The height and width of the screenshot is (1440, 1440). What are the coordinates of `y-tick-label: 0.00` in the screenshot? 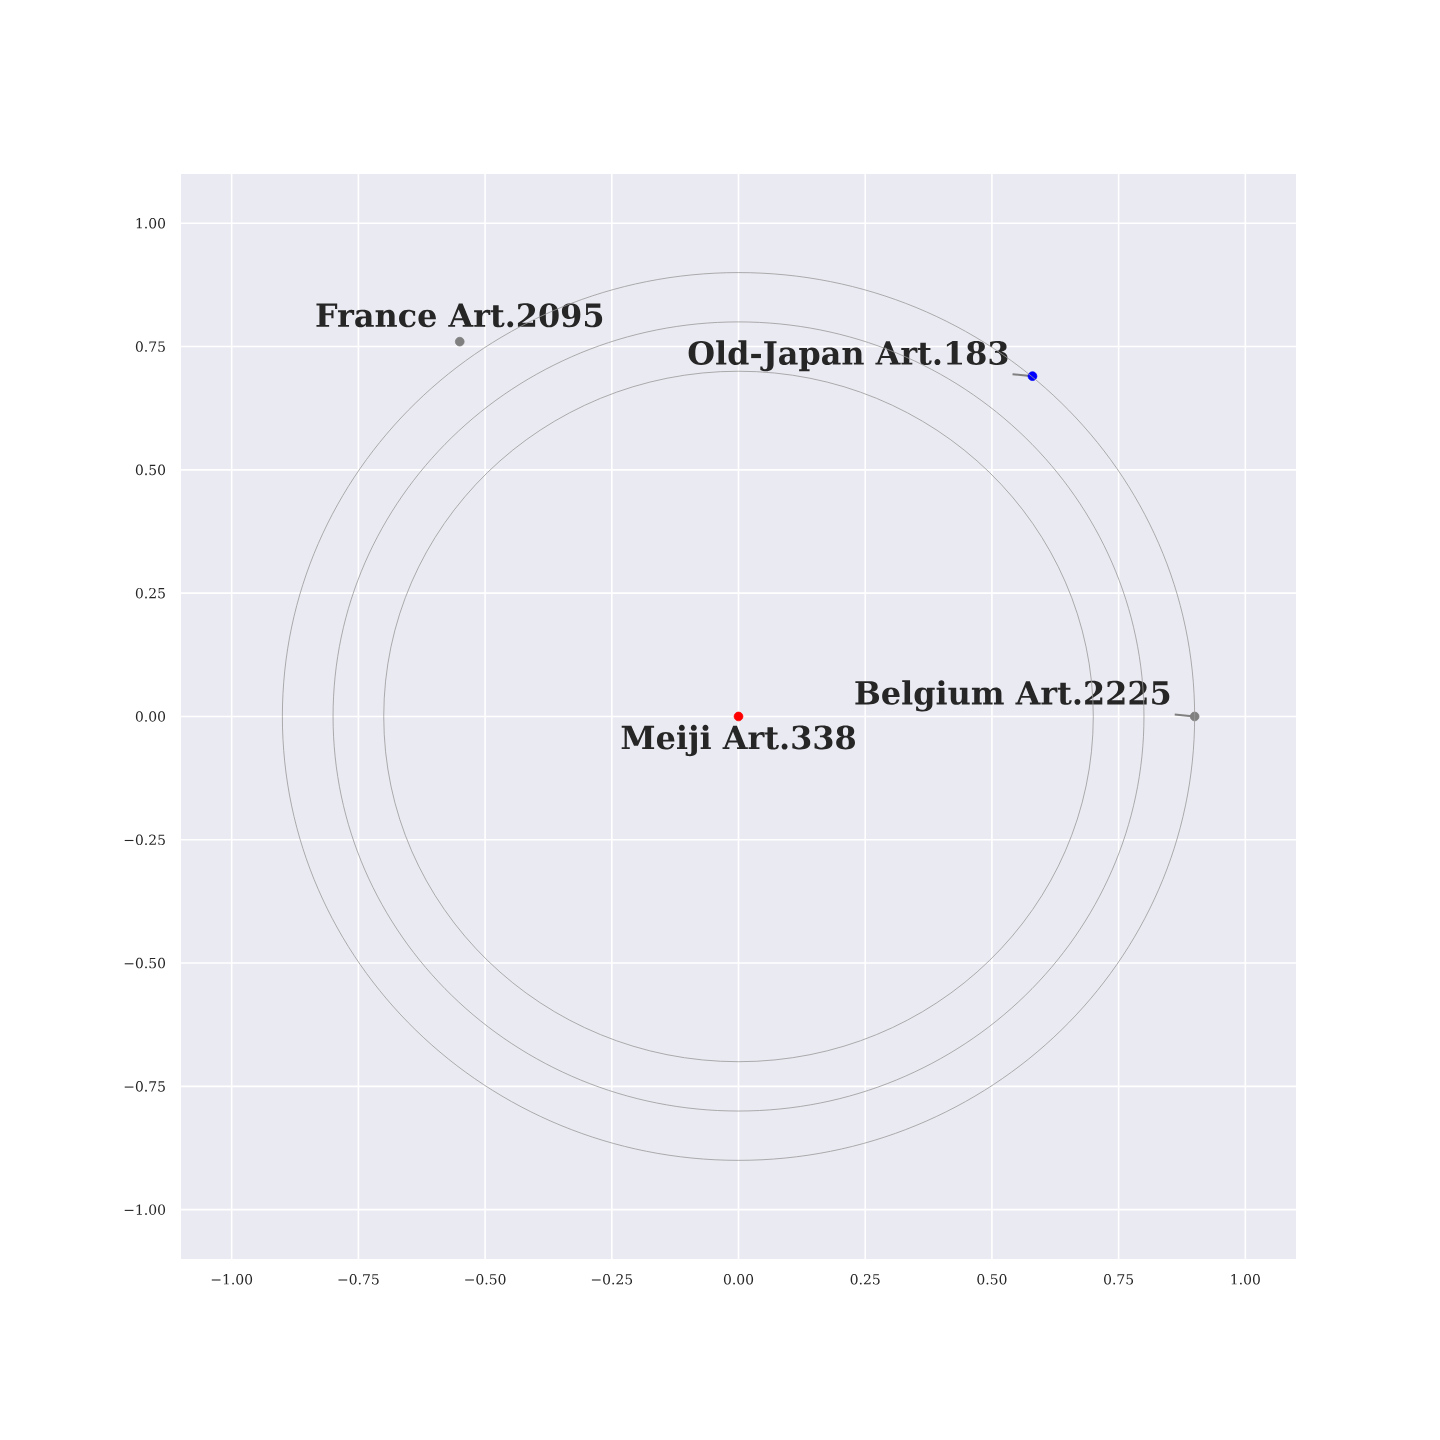 It's located at (150, 716).